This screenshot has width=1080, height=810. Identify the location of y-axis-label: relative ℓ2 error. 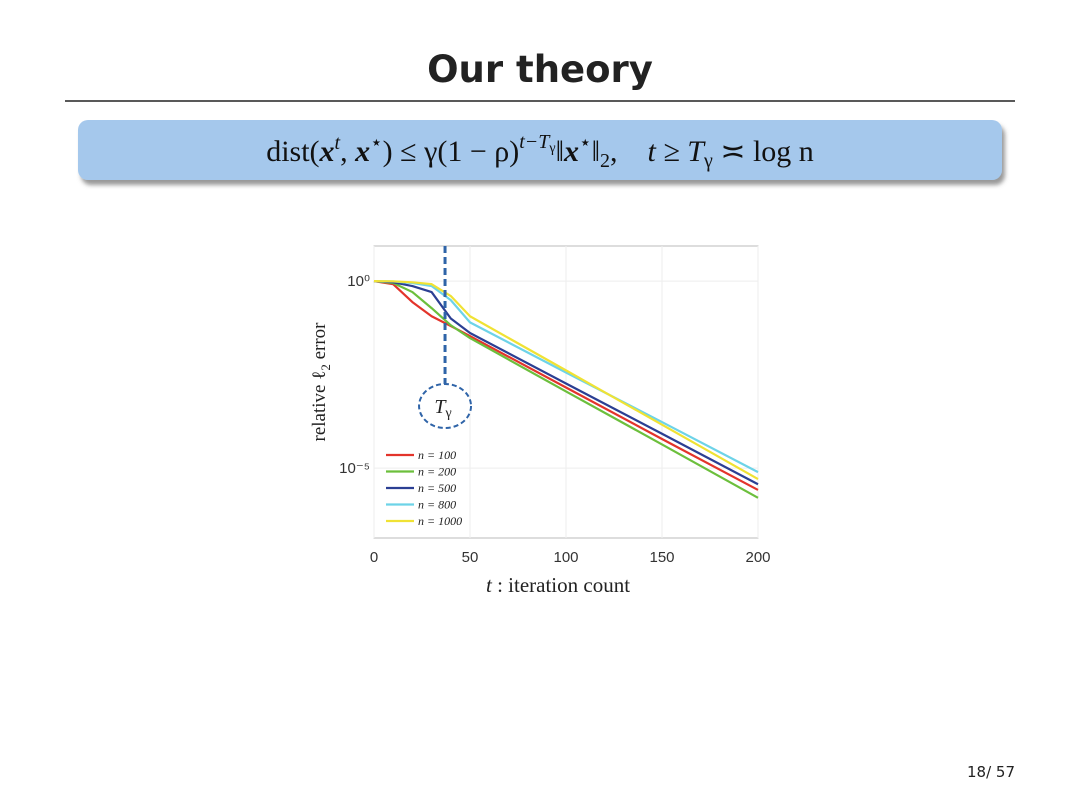
(321, 382).